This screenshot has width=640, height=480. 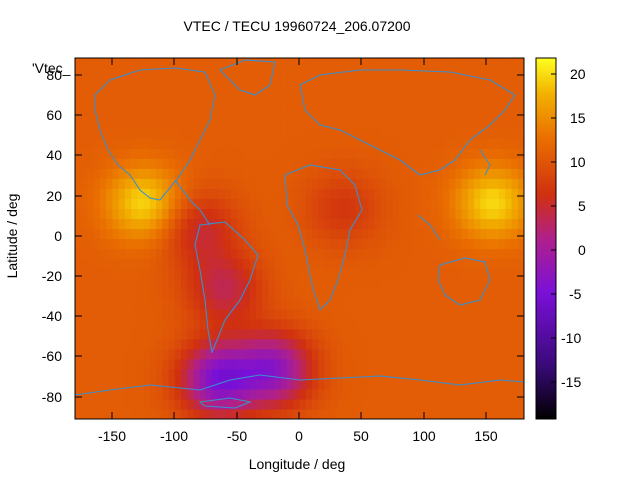 I want to click on svg-text: 100, so click(x=424, y=436).